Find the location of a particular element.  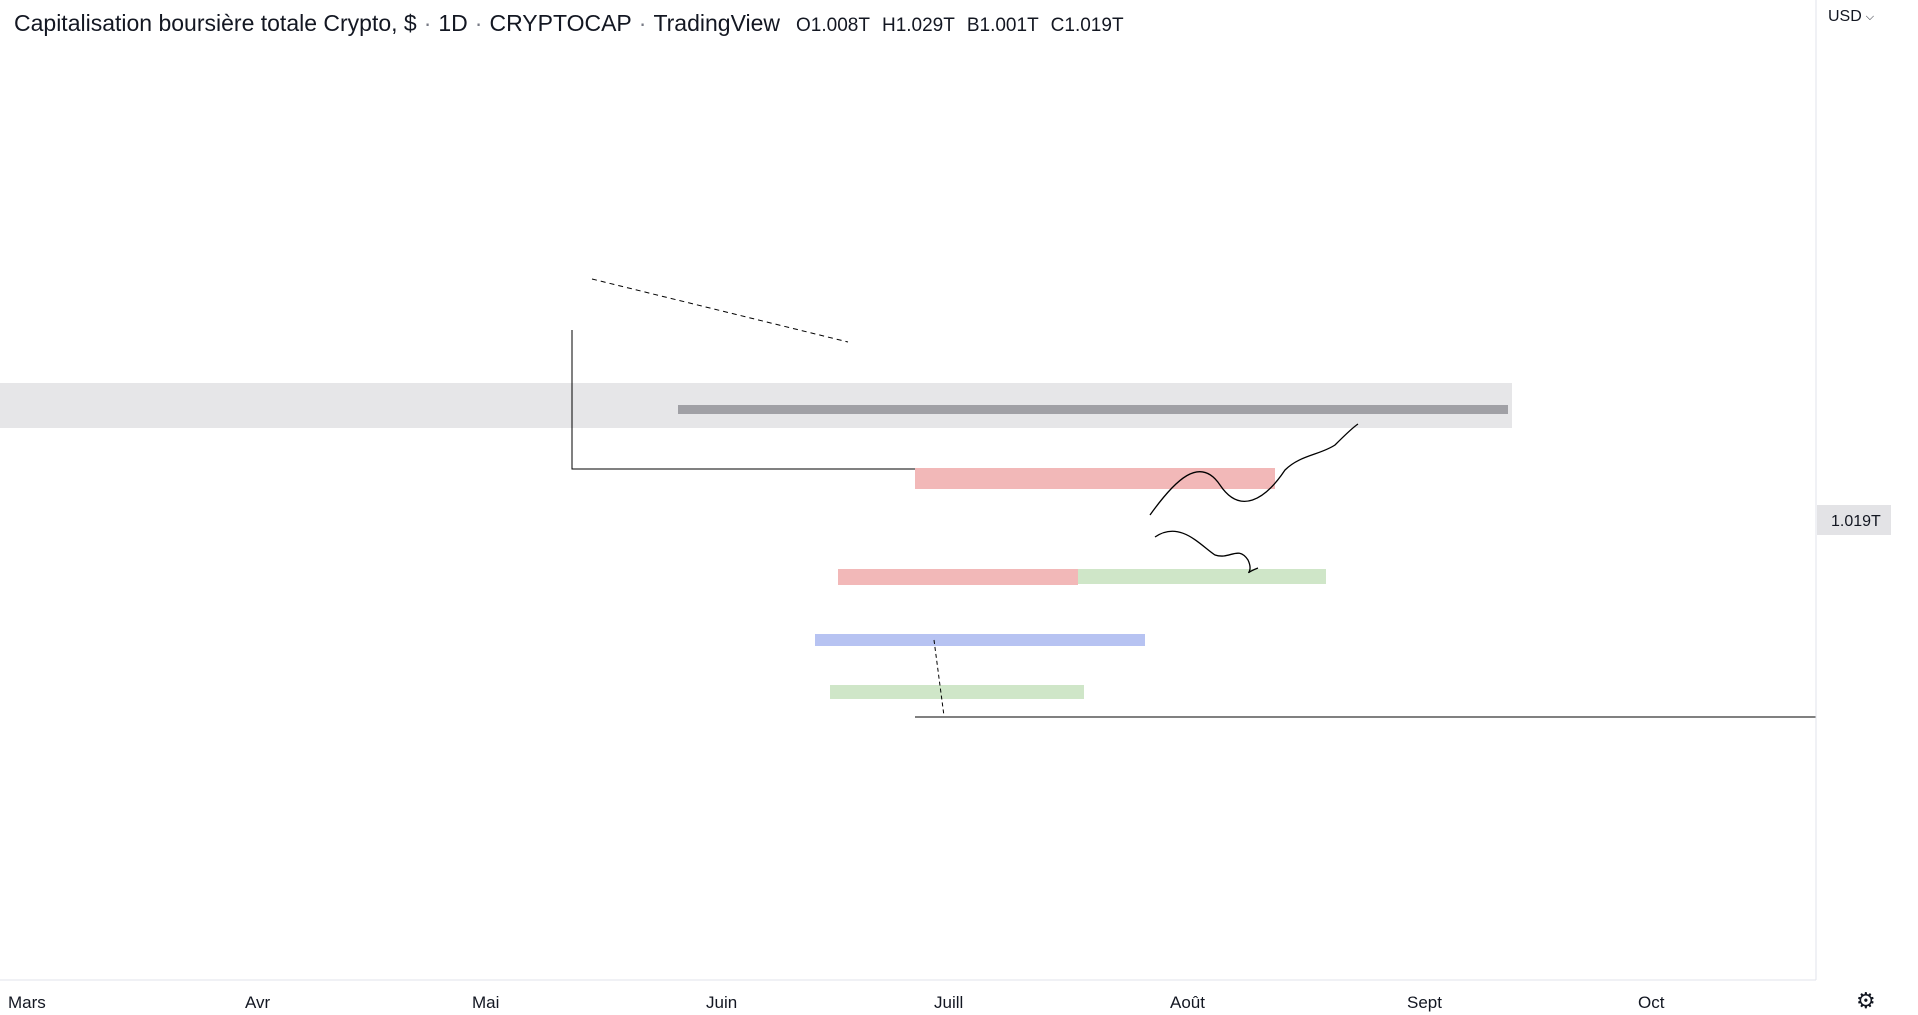

x-tick-label: Mai is located at coordinates (485, 1002).